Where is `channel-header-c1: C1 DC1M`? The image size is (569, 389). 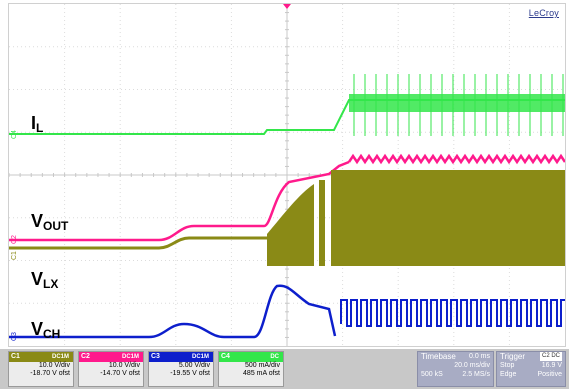
channel-header-c1: C1 DC1M is located at coordinates (41, 357).